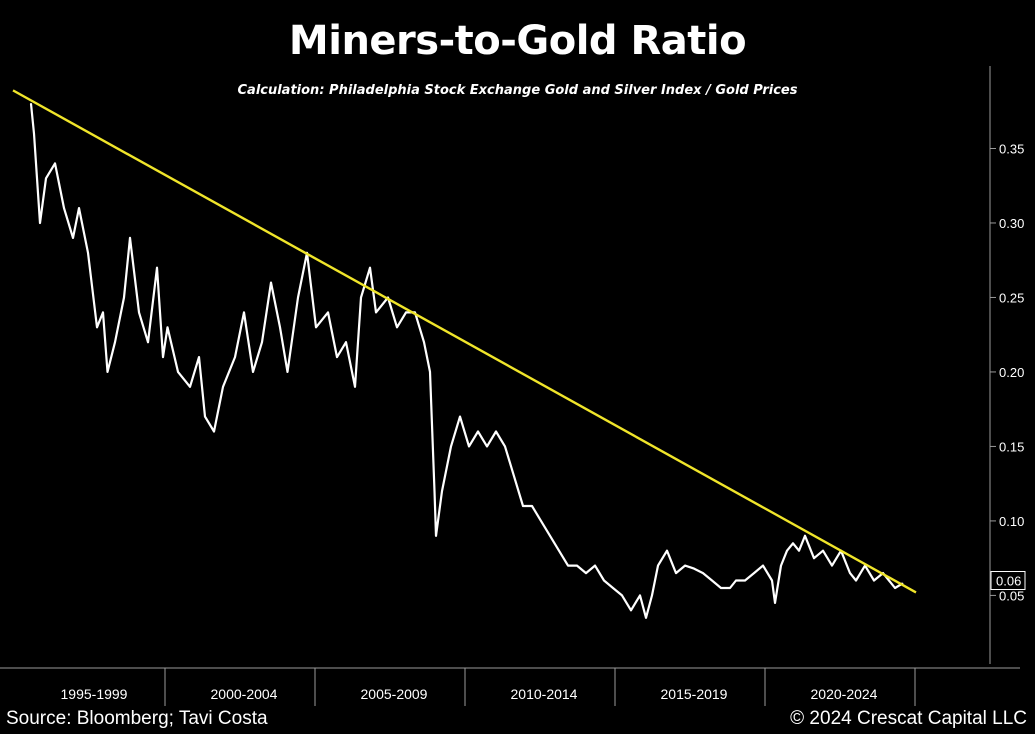  Describe the element at coordinates (1011, 446) in the screenshot. I see `y-tick-label: 0.15` at that location.